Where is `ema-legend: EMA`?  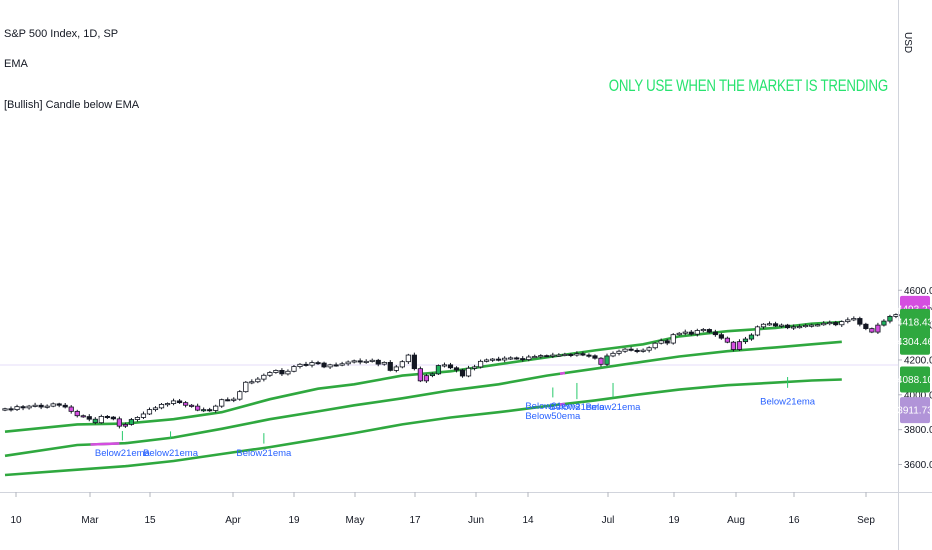
ema-legend: EMA is located at coordinates (16, 64).